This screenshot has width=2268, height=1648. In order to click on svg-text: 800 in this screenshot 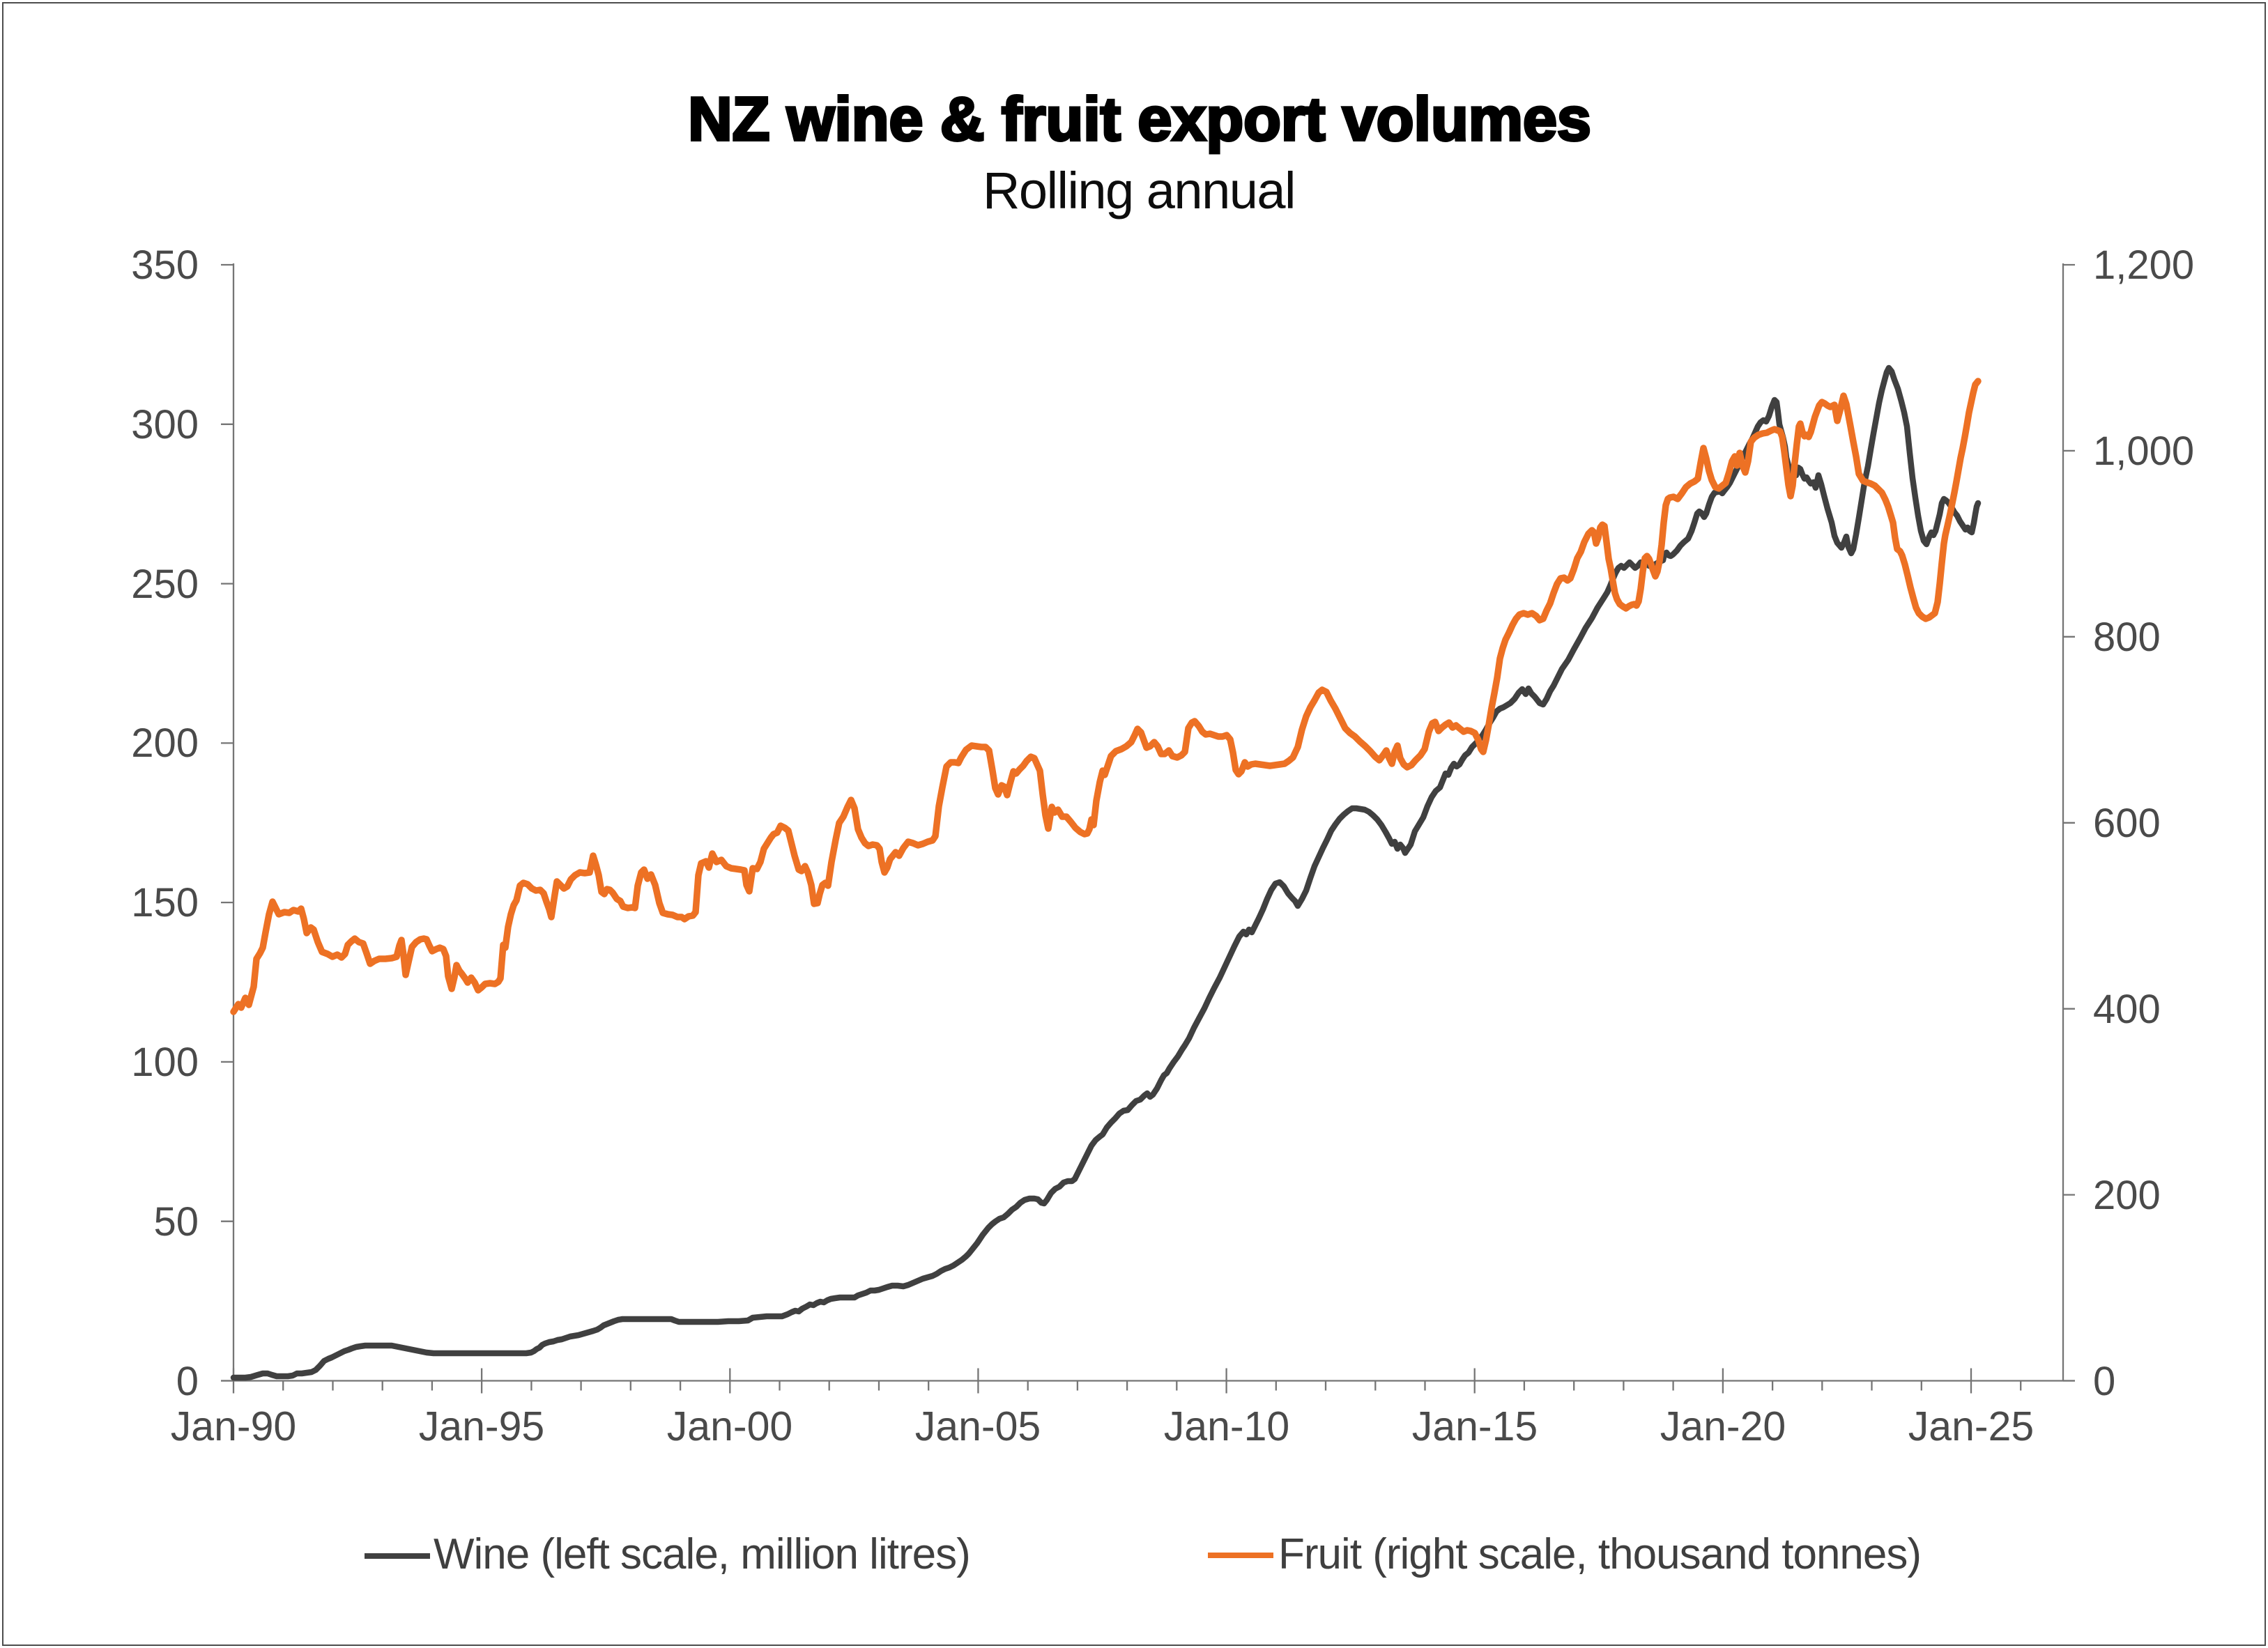, I will do `click(2127, 637)`.